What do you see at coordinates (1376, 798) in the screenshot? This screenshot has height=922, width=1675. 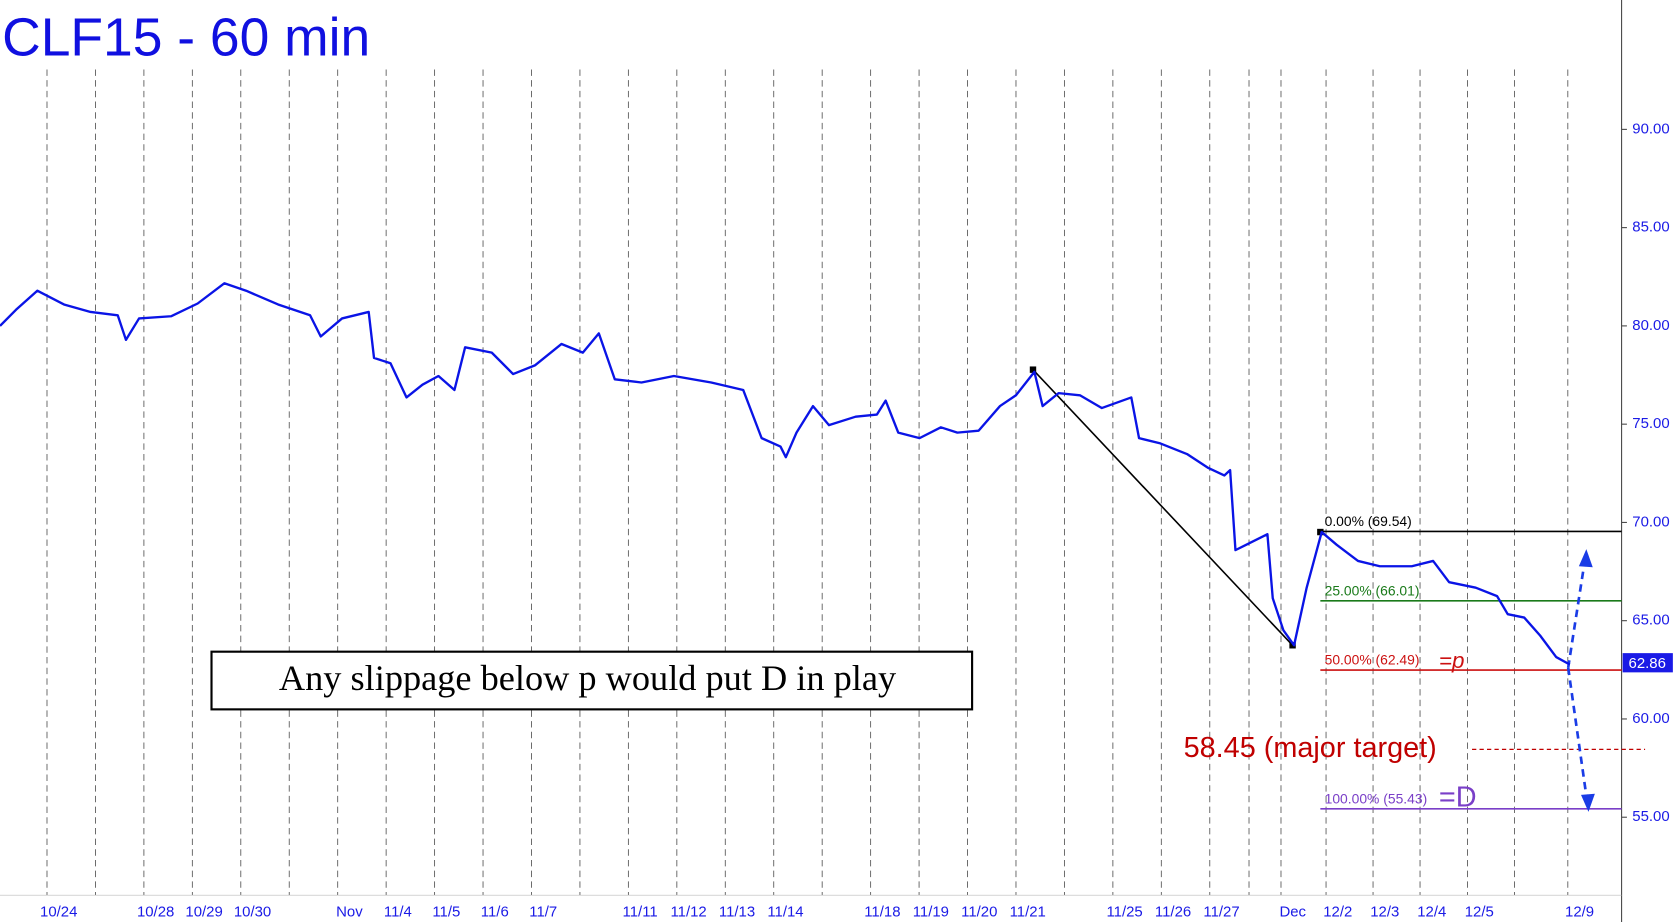 I see `level-label: 100.00% (55.43)` at bounding box center [1376, 798].